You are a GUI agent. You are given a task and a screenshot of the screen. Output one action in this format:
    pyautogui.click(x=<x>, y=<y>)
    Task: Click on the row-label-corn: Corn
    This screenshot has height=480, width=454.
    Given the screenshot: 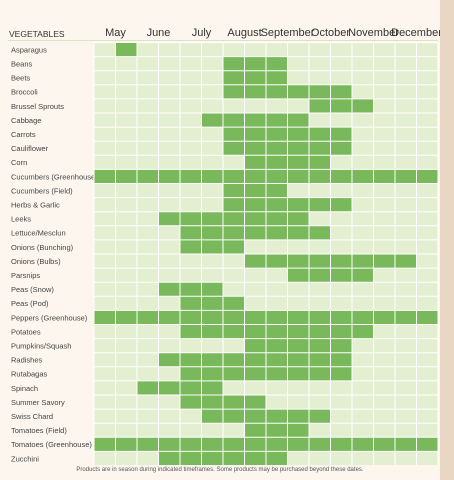 What is the action you would take?
    pyautogui.click(x=19, y=162)
    